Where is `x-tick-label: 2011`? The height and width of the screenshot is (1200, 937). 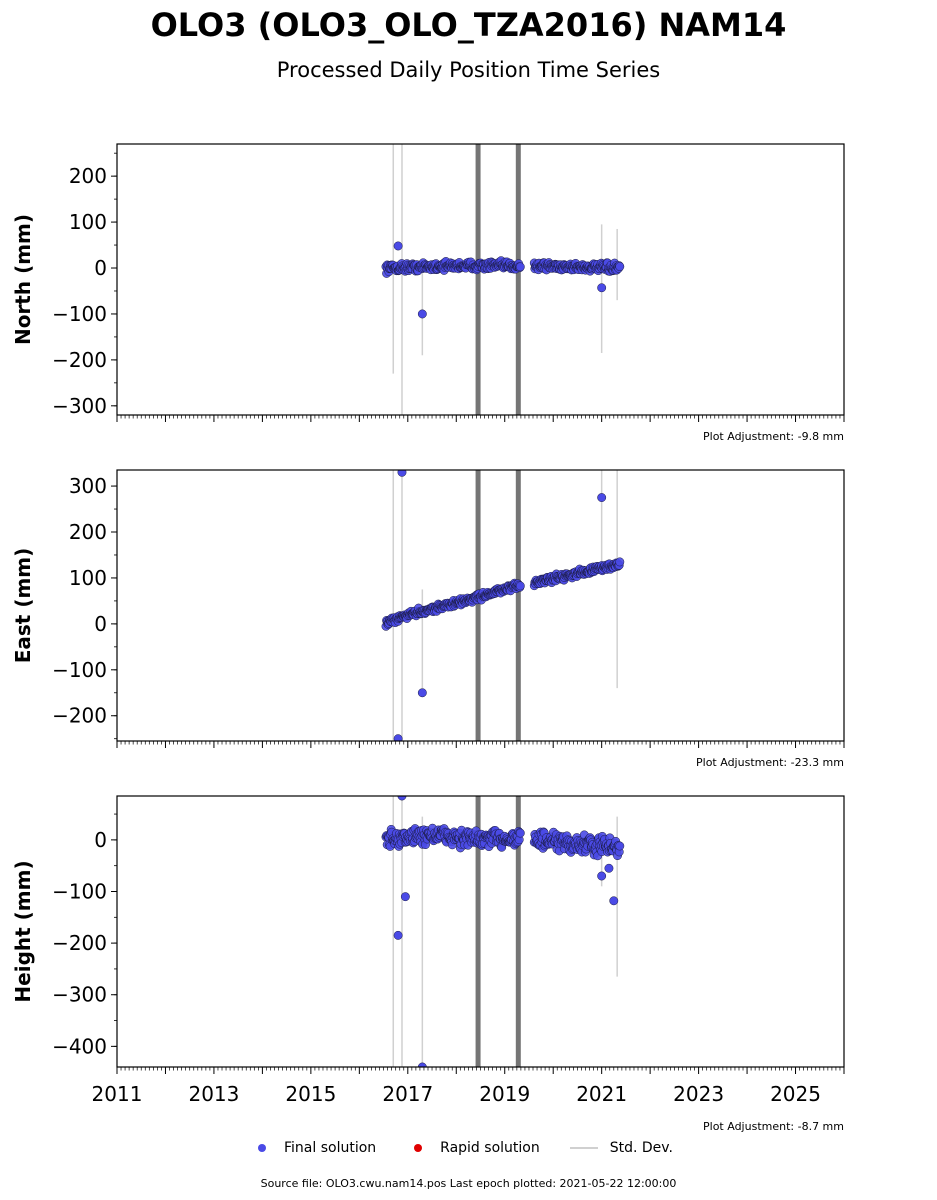
x-tick-label: 2011 is located at coordinates (117, 1094).